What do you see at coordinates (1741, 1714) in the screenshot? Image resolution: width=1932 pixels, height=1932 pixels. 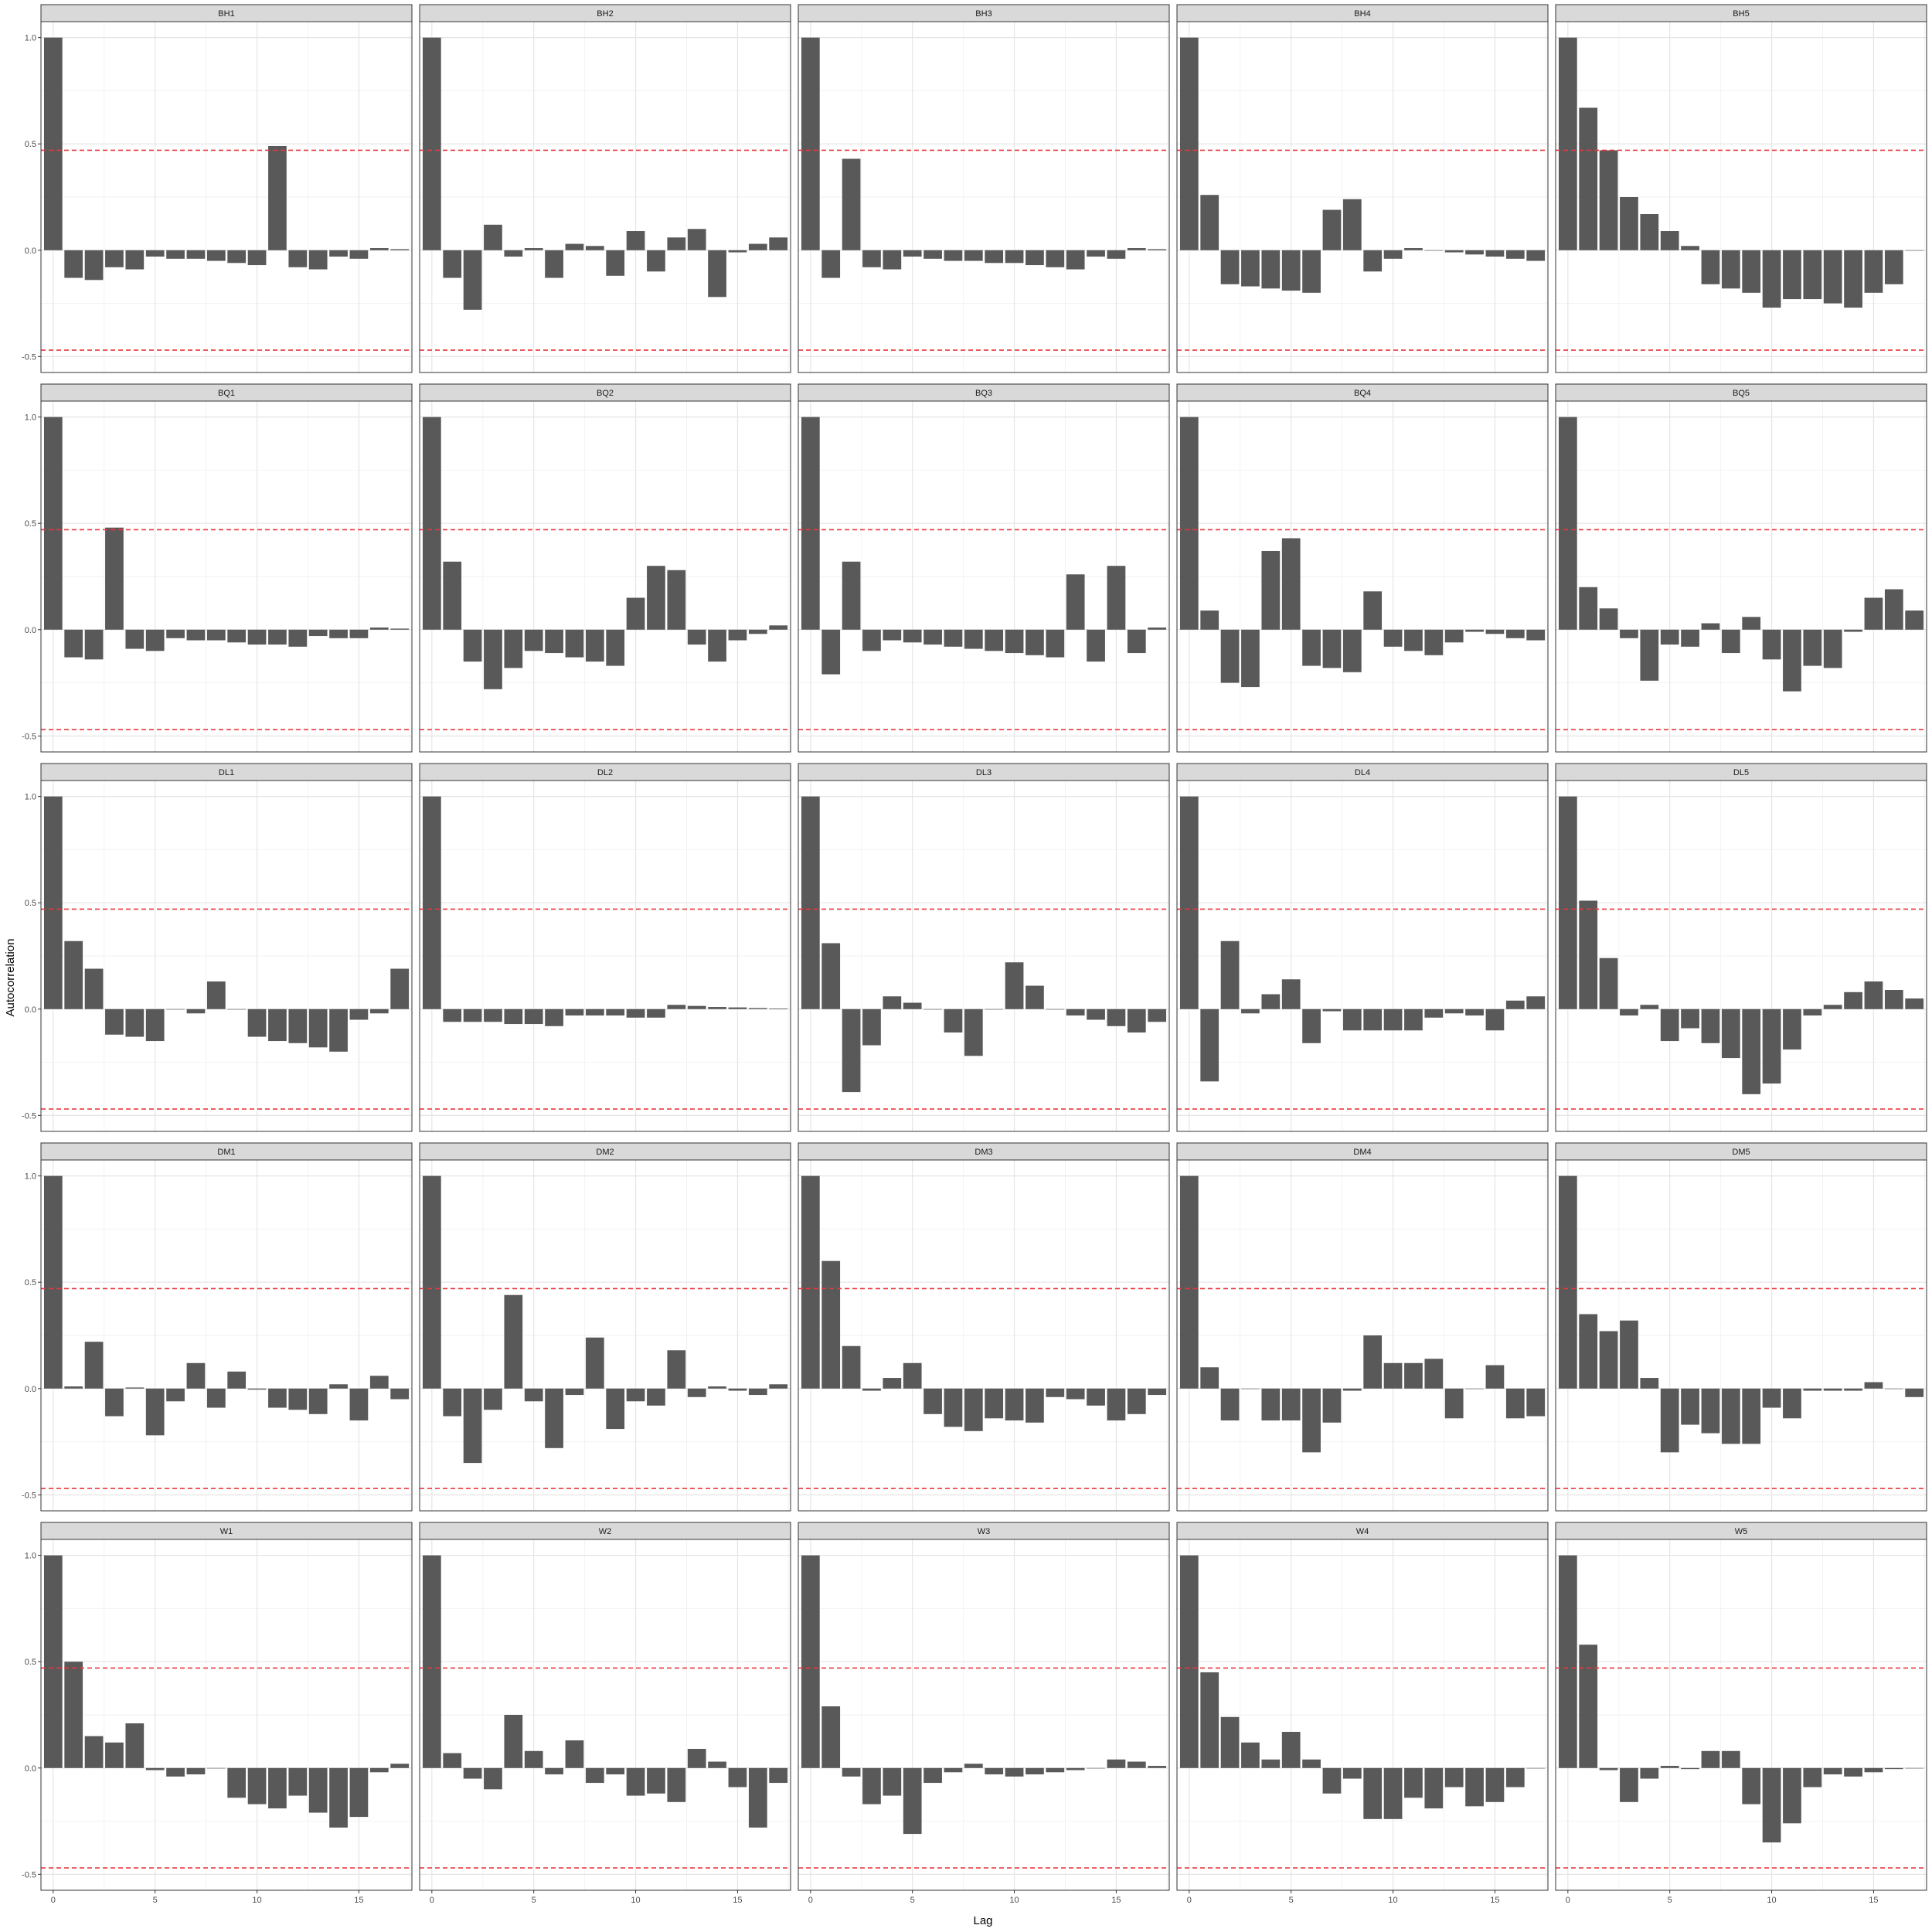 I see `panel-w5: W5 0 5 10 15` at bounding box center [1741, 1714].